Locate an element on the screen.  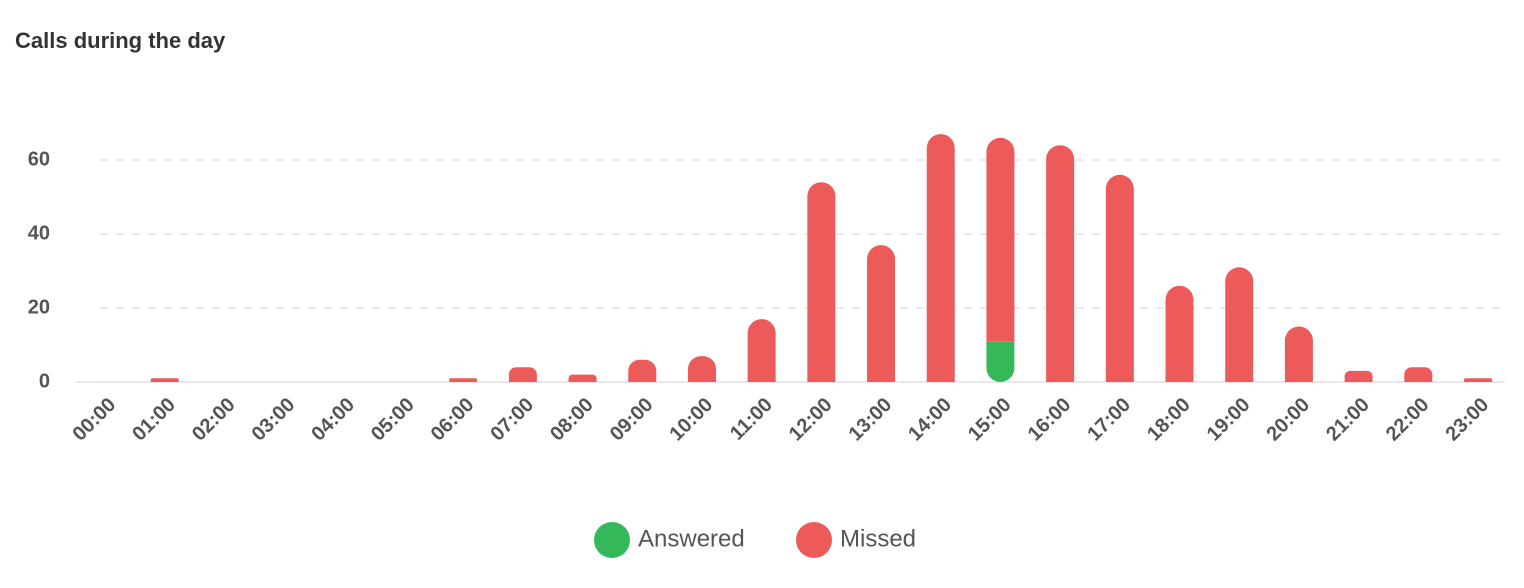
x-tick-label: 03:00 is located at coordinates (274, 420).